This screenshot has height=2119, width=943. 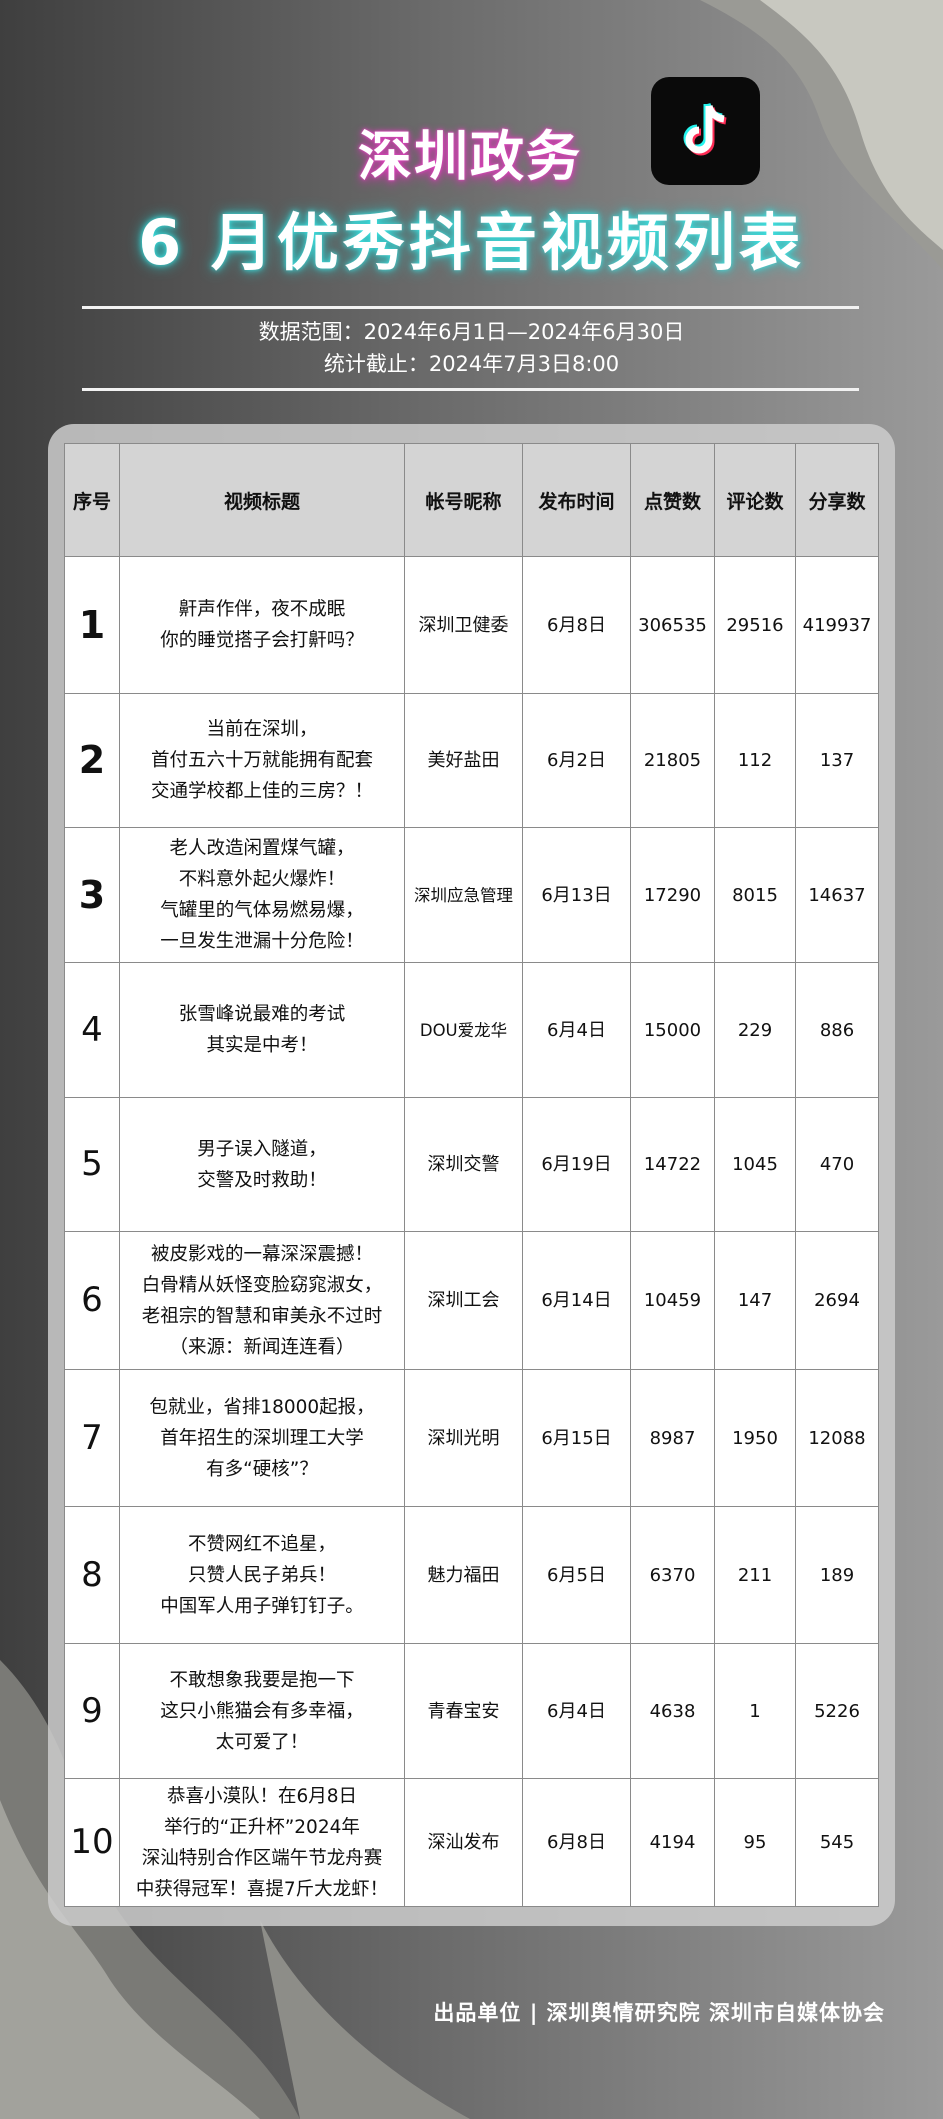 I want to click on cell-title: 包就业，省排18000起报， 首年招生的深圳理工大学 有多“硬核”？, so click(x=262, y=1438).